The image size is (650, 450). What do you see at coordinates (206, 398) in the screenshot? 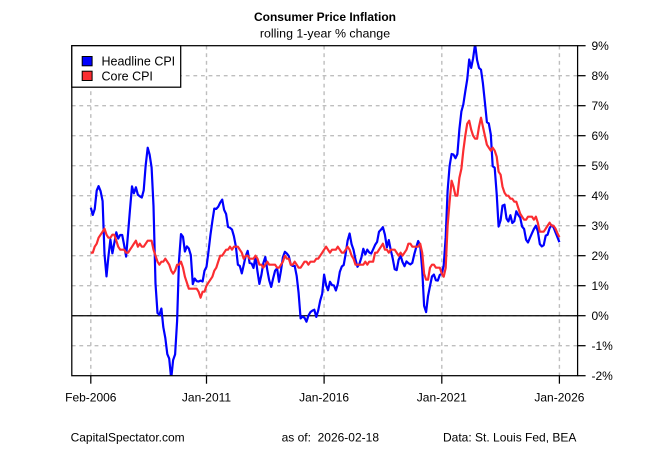
I see `svg-text: Jan-2011` at bounding box center [206, 398].